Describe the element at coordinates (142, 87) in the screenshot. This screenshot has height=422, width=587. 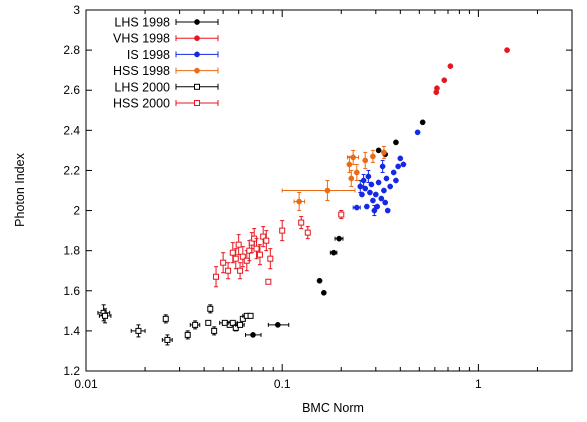
I see `legend-label: LHS 2000` at that location.